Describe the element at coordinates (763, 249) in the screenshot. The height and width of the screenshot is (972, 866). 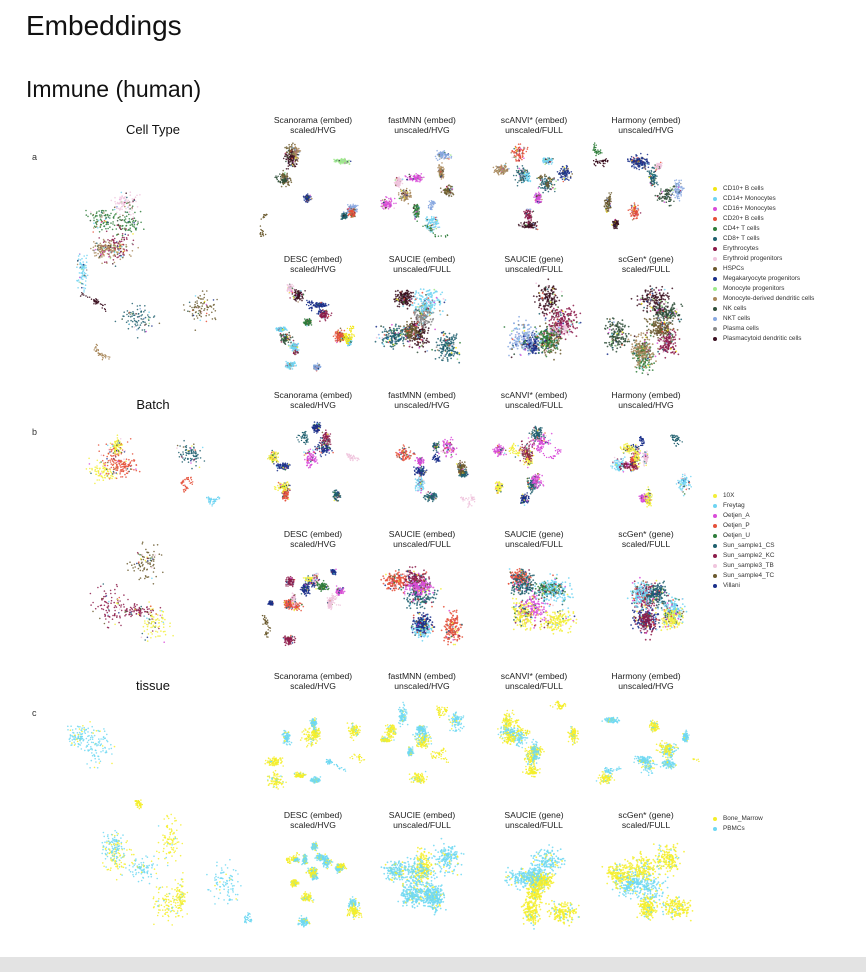
I see `legend-item: Erythrocytes` at that location.